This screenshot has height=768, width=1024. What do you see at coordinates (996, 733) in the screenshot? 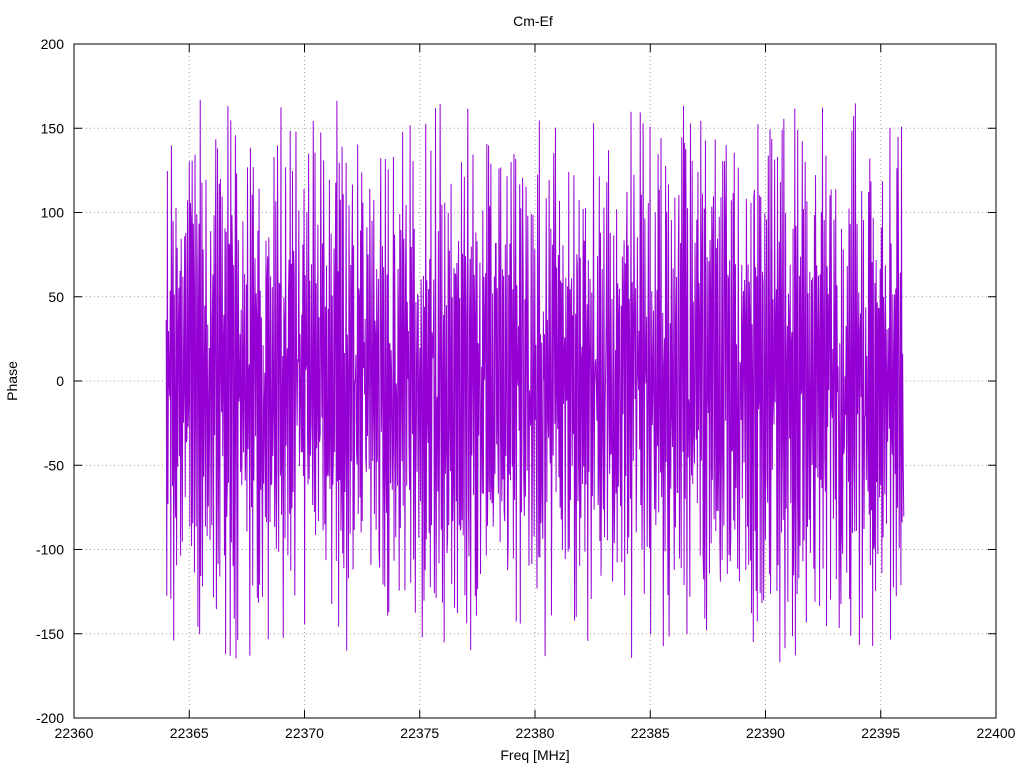
I see `x-tick-label: 22400` at bounding box center [996, 733].